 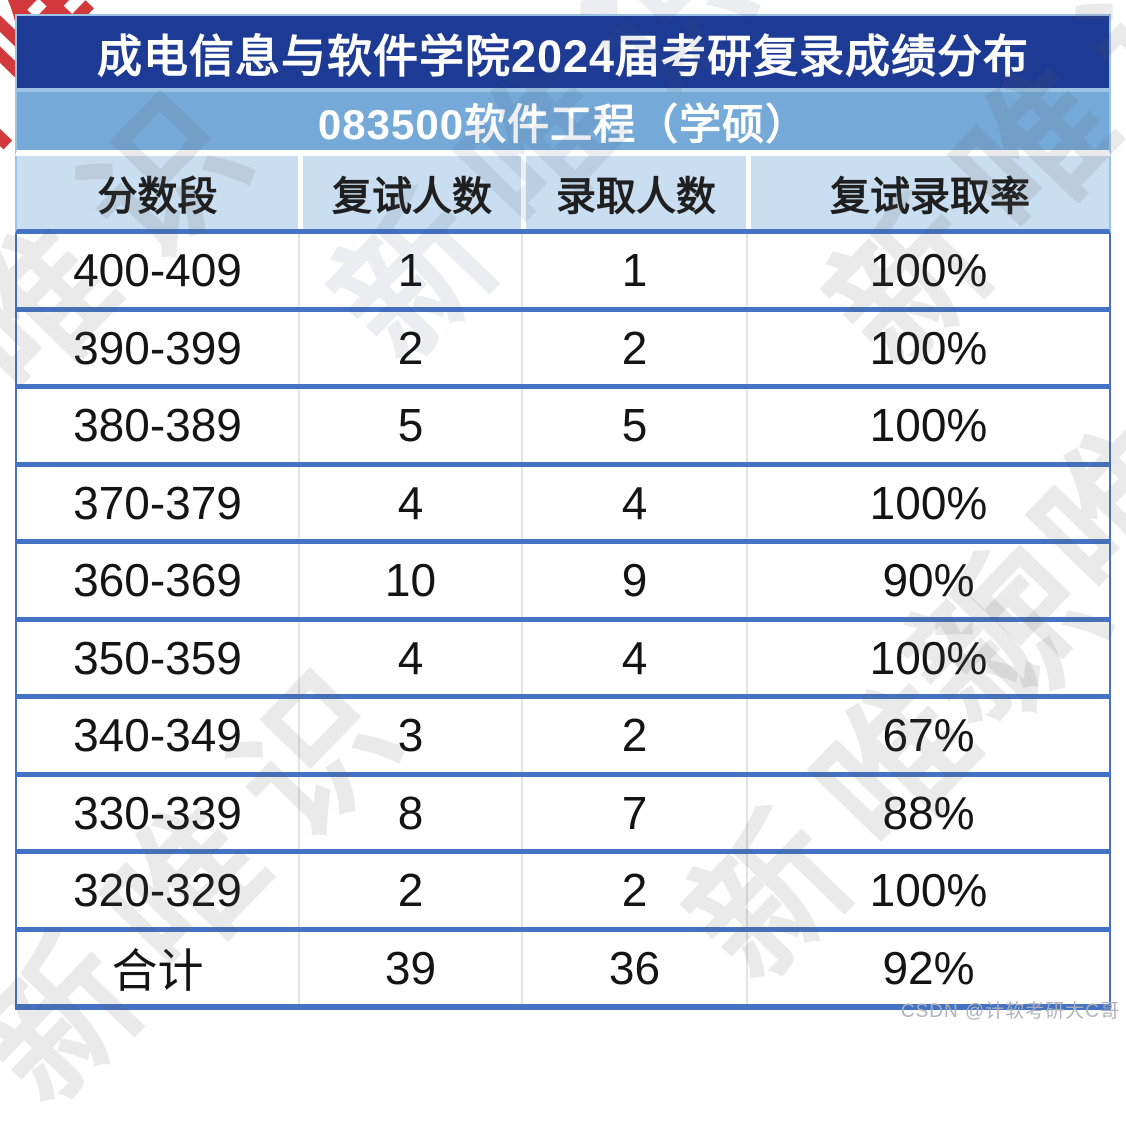 What do you see at coordinates (157, 735) in the screenshot?
I see `cell: 340-349` at bounding box center [157, 735].